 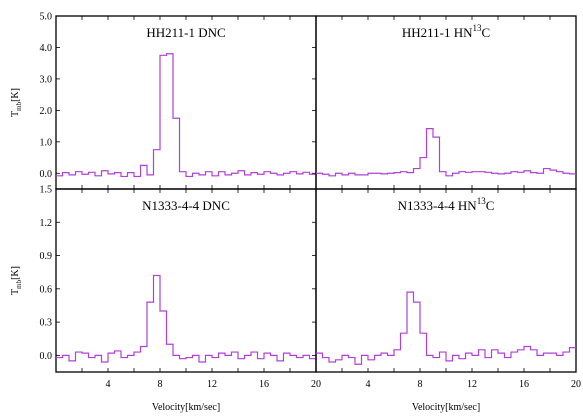 What do you see at coordinates (46, 48) in the screenshot?
I see `y-tick-label: 4.0` at bounding box center [46, 48].